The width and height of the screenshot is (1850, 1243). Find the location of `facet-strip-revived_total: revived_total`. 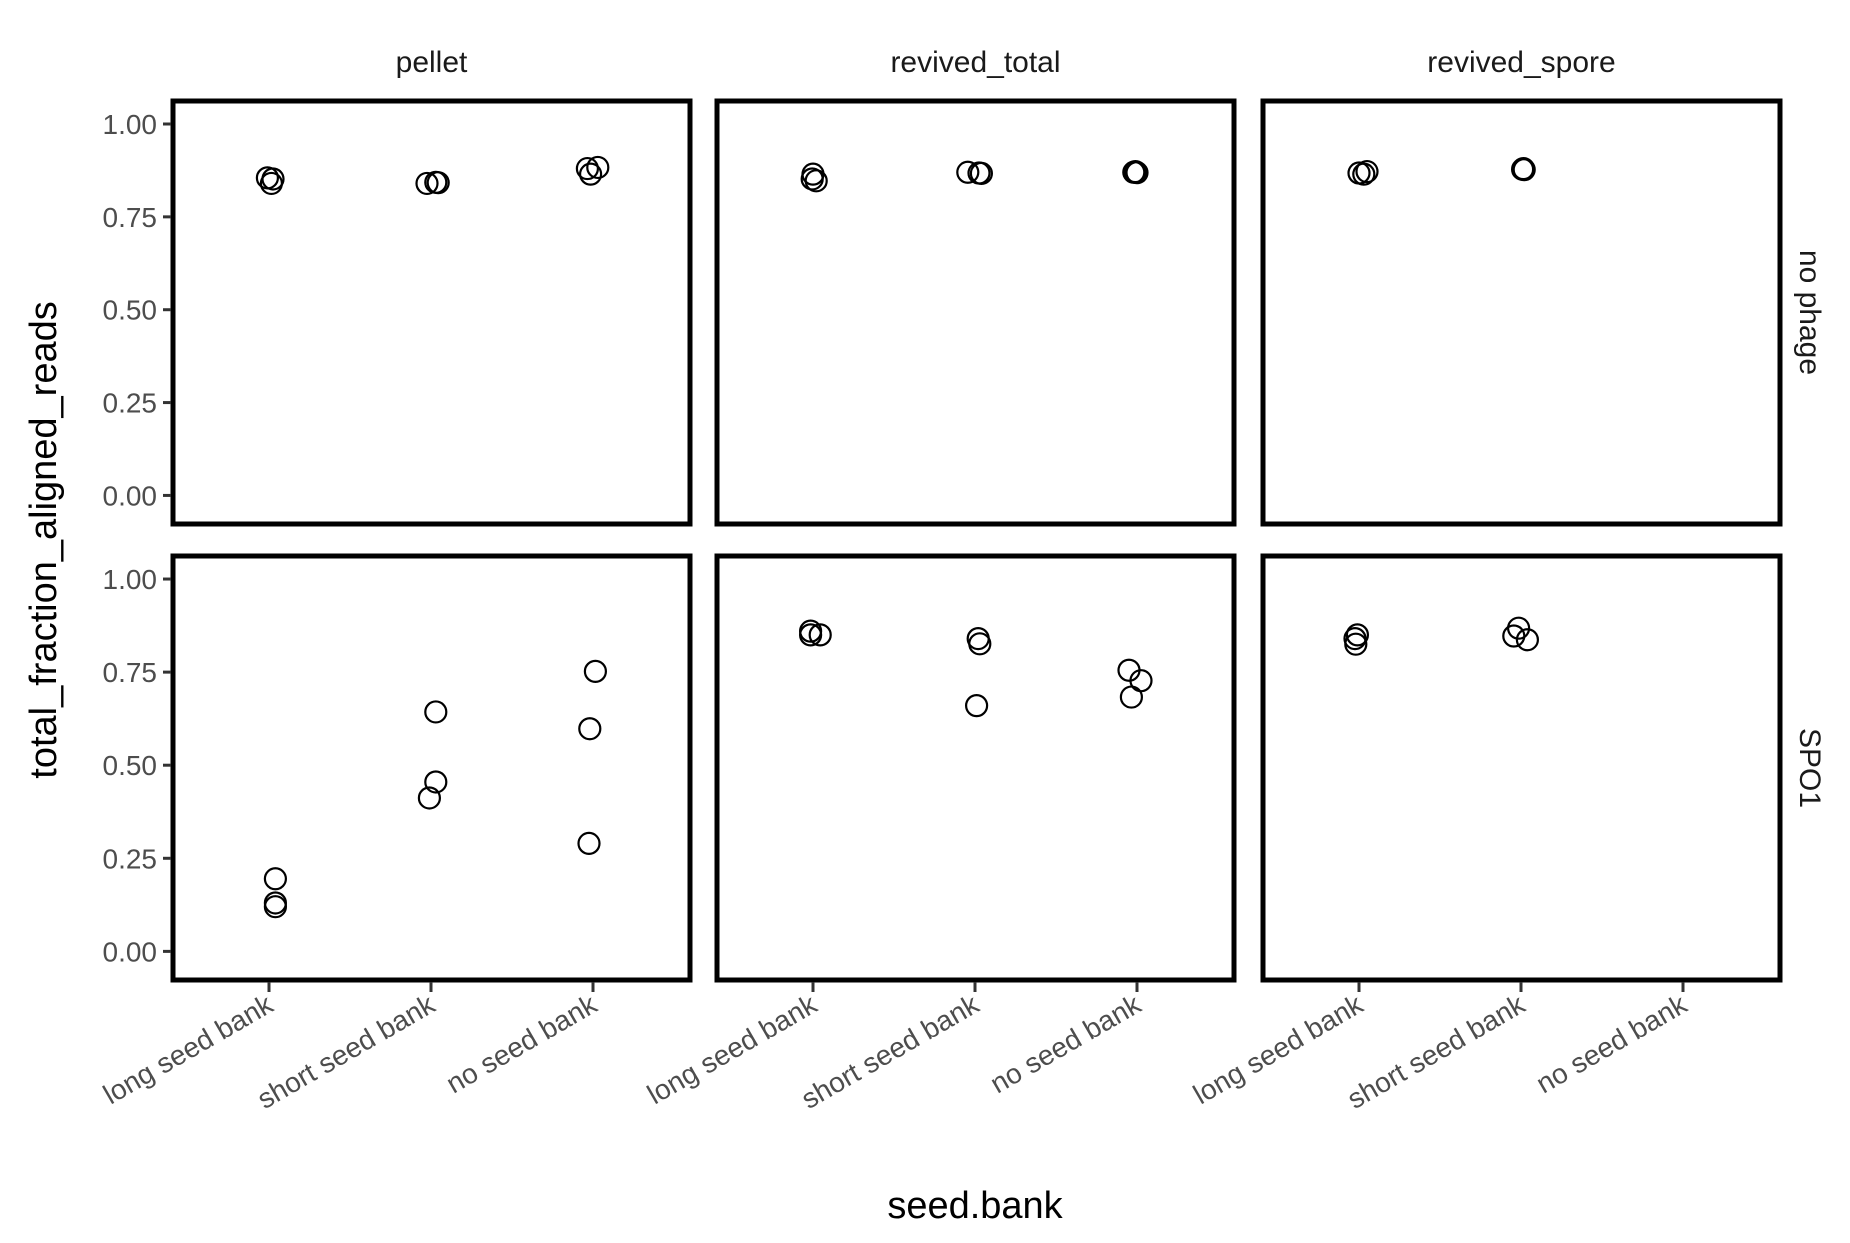

facet-strip-revived_total: revived_total is located at coordinates (975, 62).